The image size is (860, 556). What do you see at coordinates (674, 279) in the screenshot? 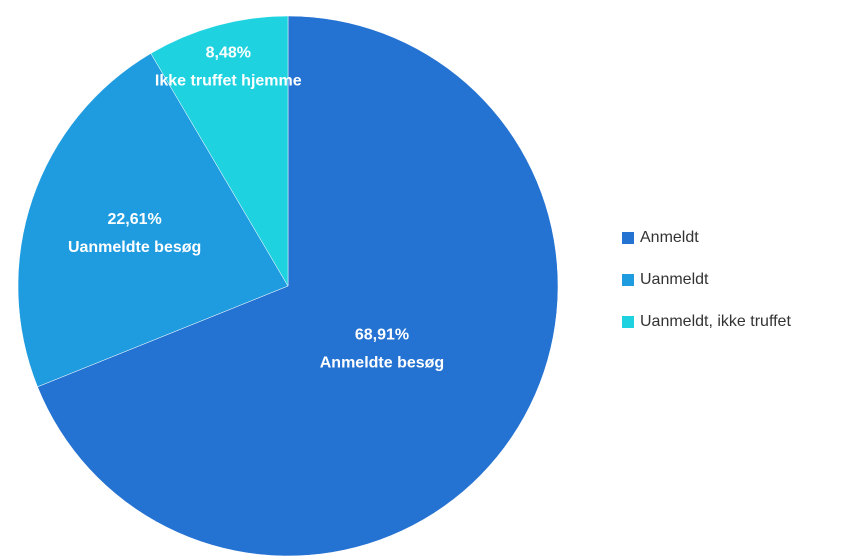
I see `legend-label: Uanmeldt` at bounding box center [674, 279].